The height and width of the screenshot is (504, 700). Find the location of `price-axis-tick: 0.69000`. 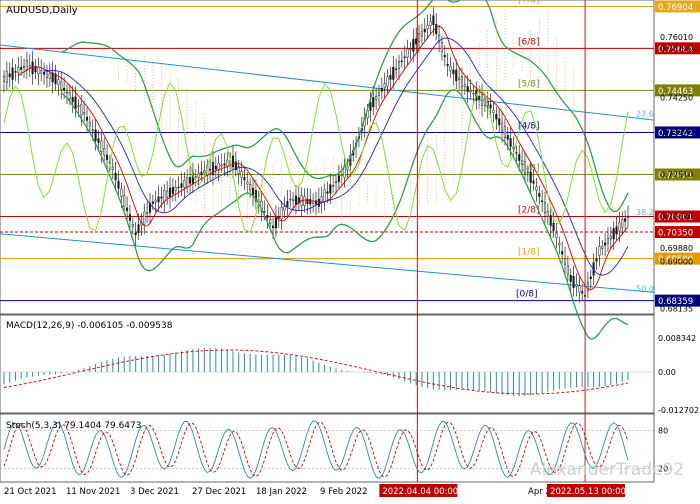

price-axis-tick: 0.69000 is located at coordinates (676, 261).